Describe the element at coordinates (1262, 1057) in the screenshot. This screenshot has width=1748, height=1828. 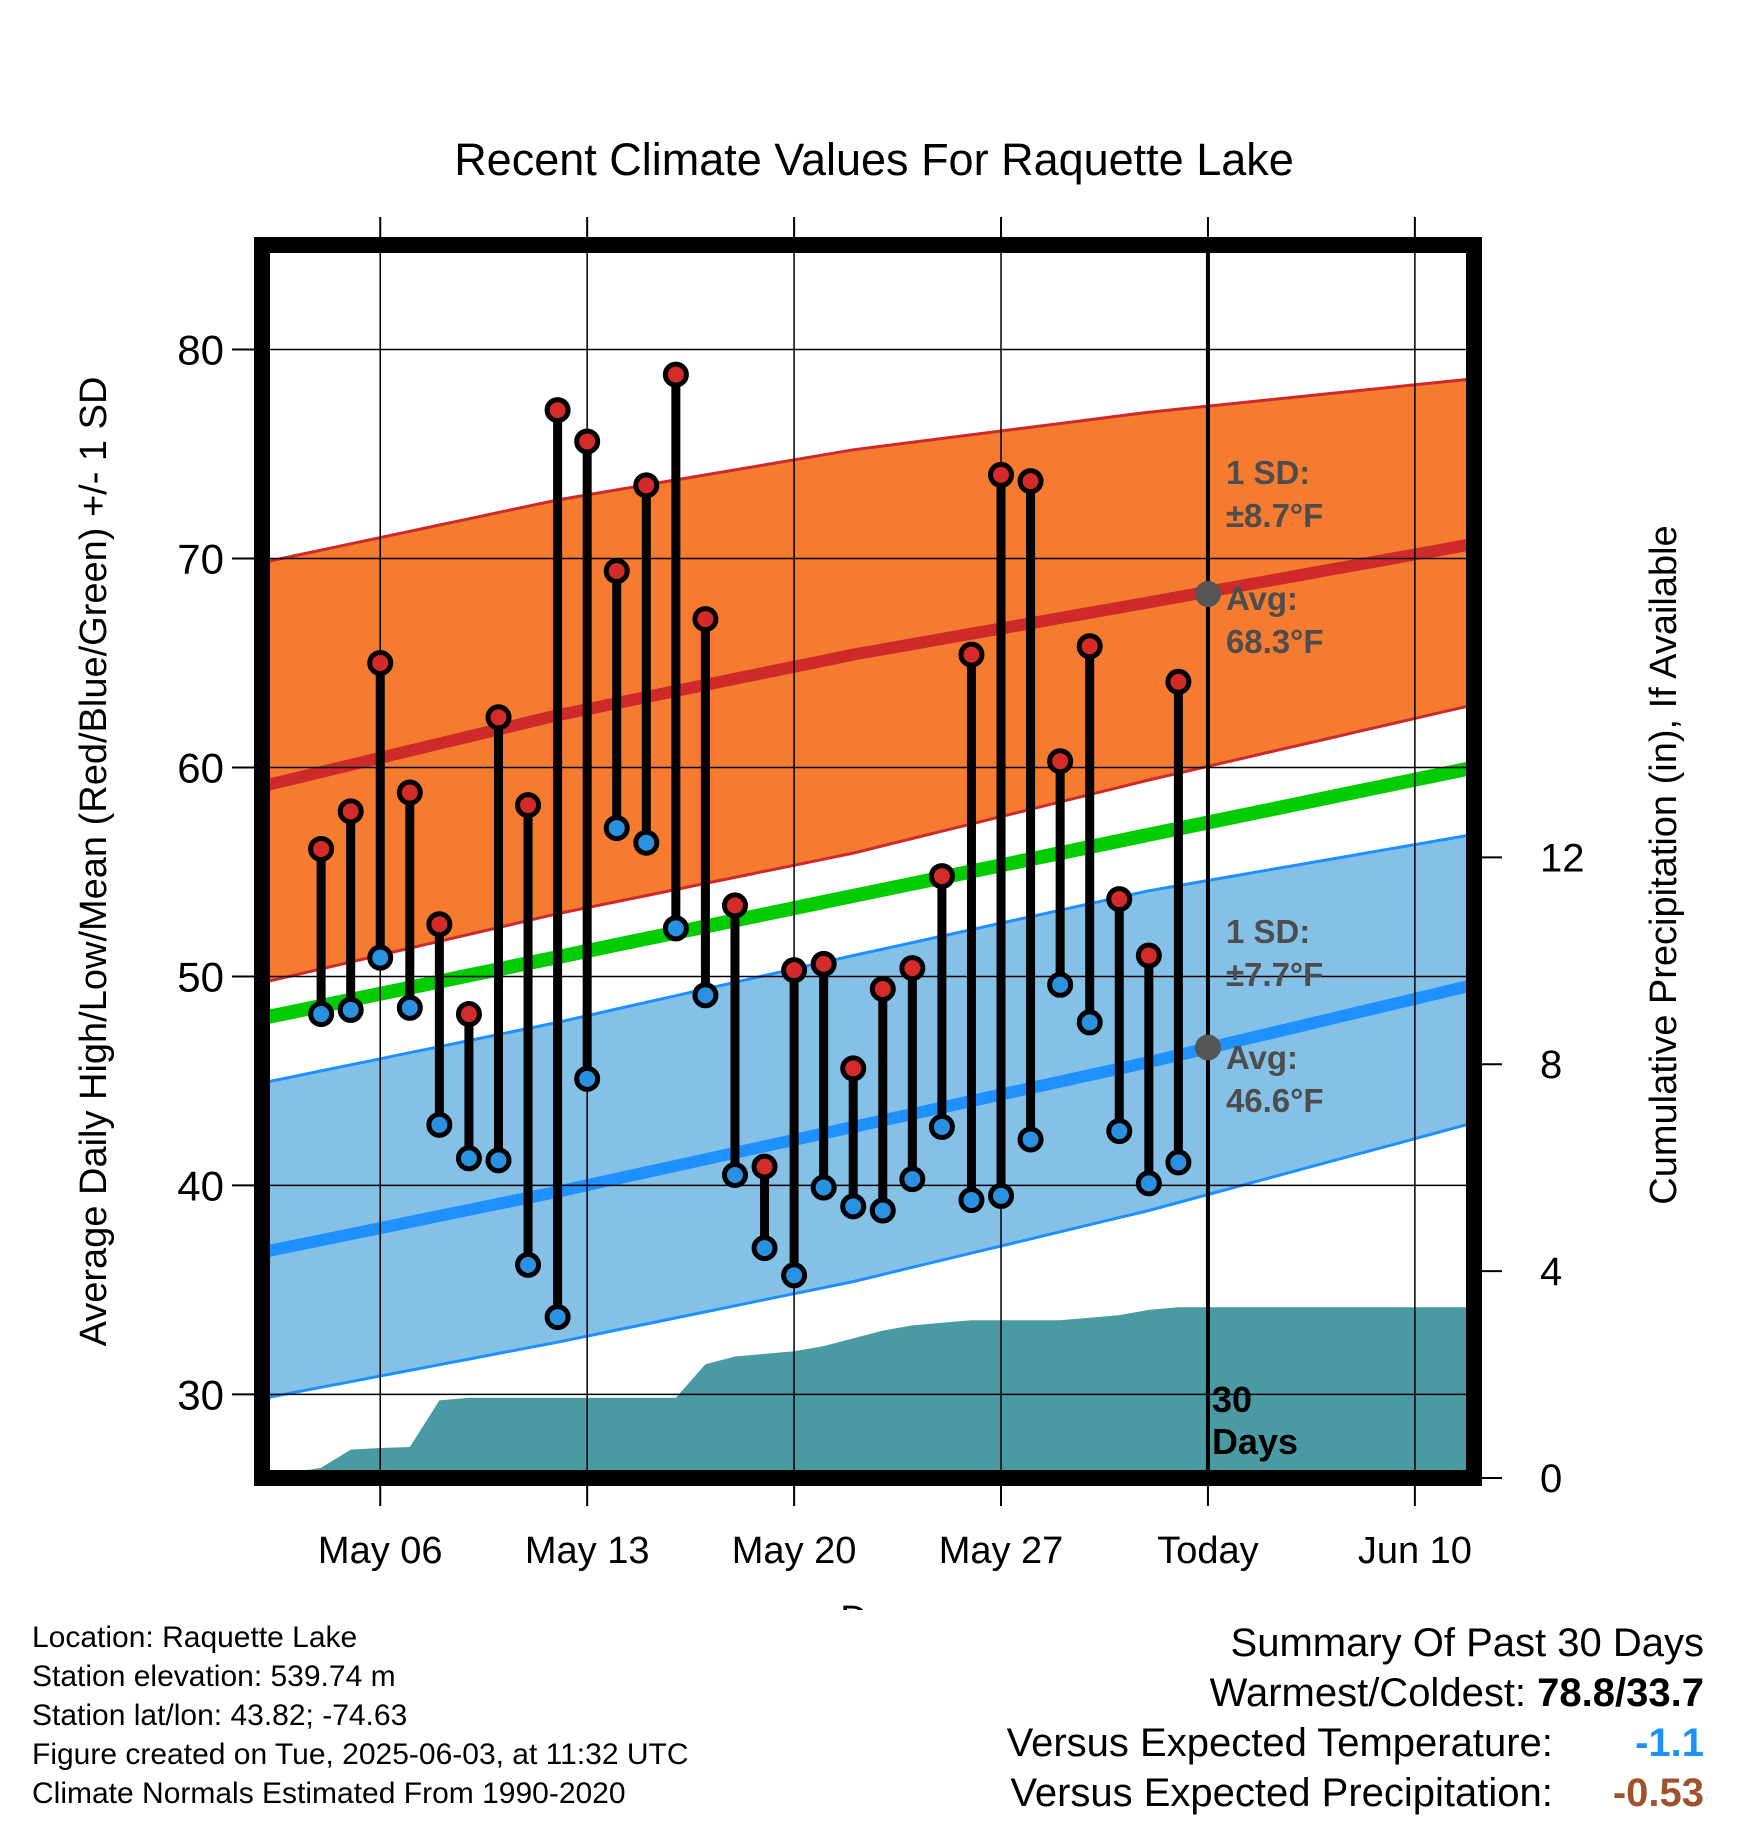
I see `low-avg-label: Avg:` at that location.